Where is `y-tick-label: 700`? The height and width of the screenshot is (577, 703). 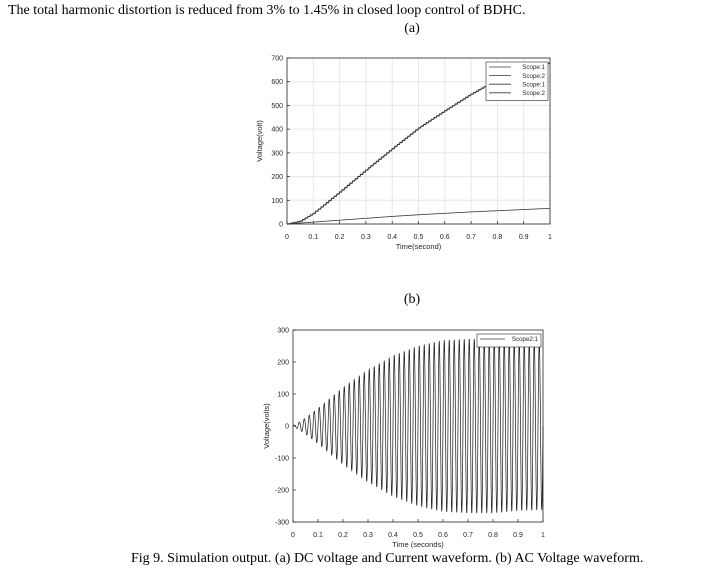 y-tick-label: 700 is located at coordinates (277, 59).